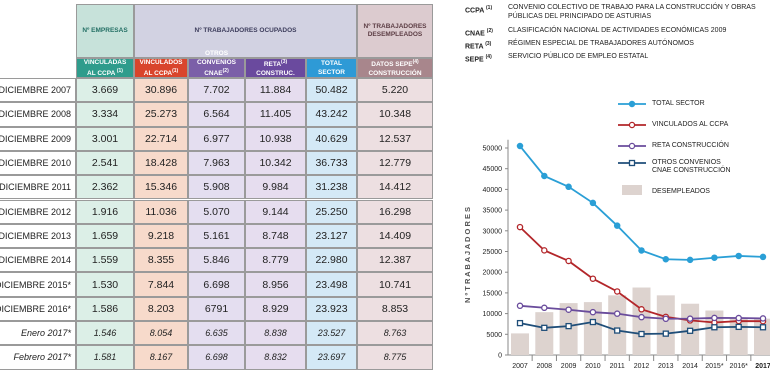 The height and width of the screenshot is (380, 770). What do you see at coordinates (105, 284) in the screenshot?
I see `table-cell: 1.530` at bounding box center [105, 284].